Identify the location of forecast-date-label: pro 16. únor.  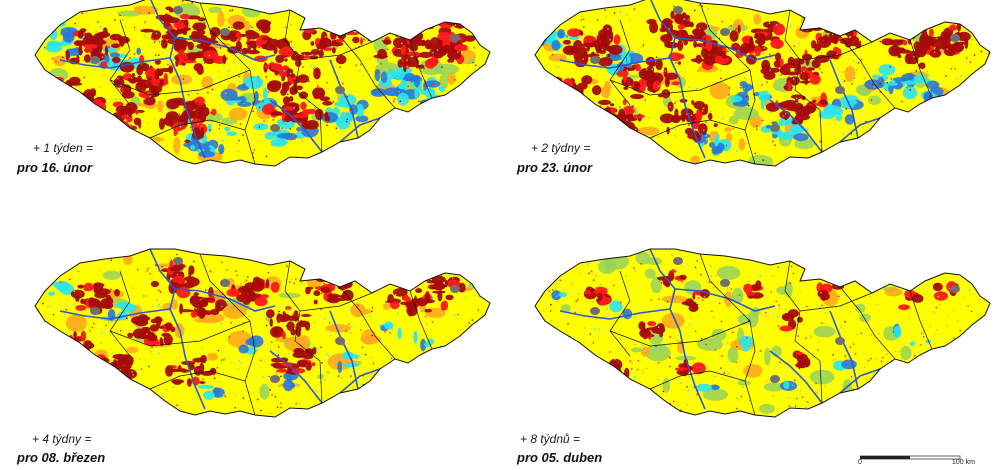
(55, 167).